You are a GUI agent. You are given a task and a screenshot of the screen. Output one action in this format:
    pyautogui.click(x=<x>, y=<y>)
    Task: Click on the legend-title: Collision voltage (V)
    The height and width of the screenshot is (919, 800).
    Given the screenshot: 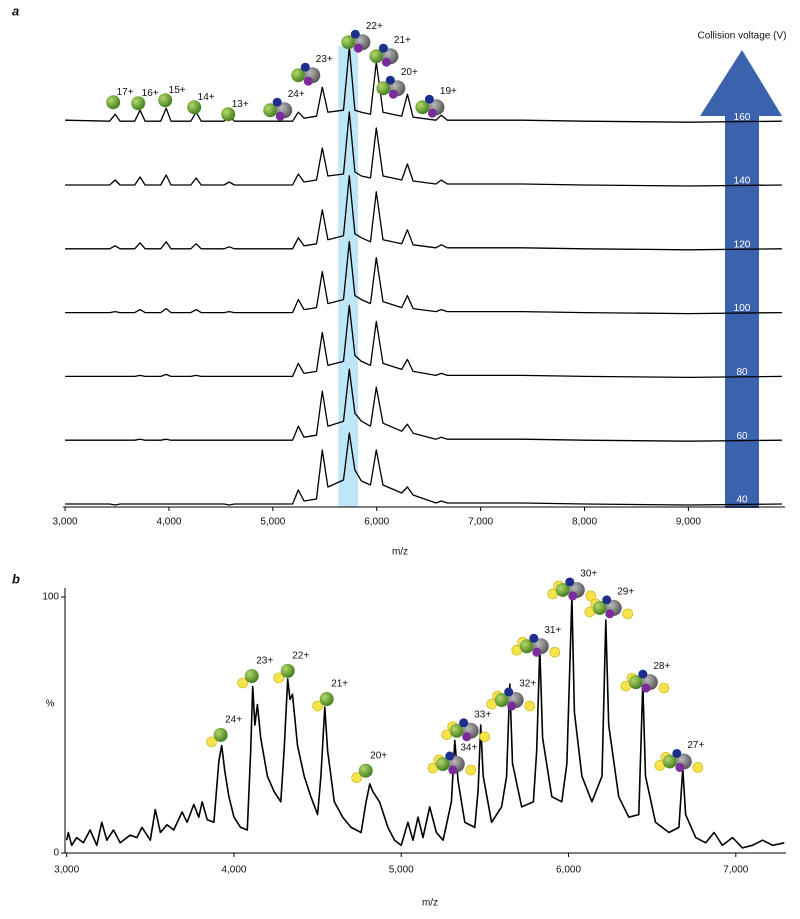 What is the action you would take?
    pyautogui.click(x=742, y=36)
    